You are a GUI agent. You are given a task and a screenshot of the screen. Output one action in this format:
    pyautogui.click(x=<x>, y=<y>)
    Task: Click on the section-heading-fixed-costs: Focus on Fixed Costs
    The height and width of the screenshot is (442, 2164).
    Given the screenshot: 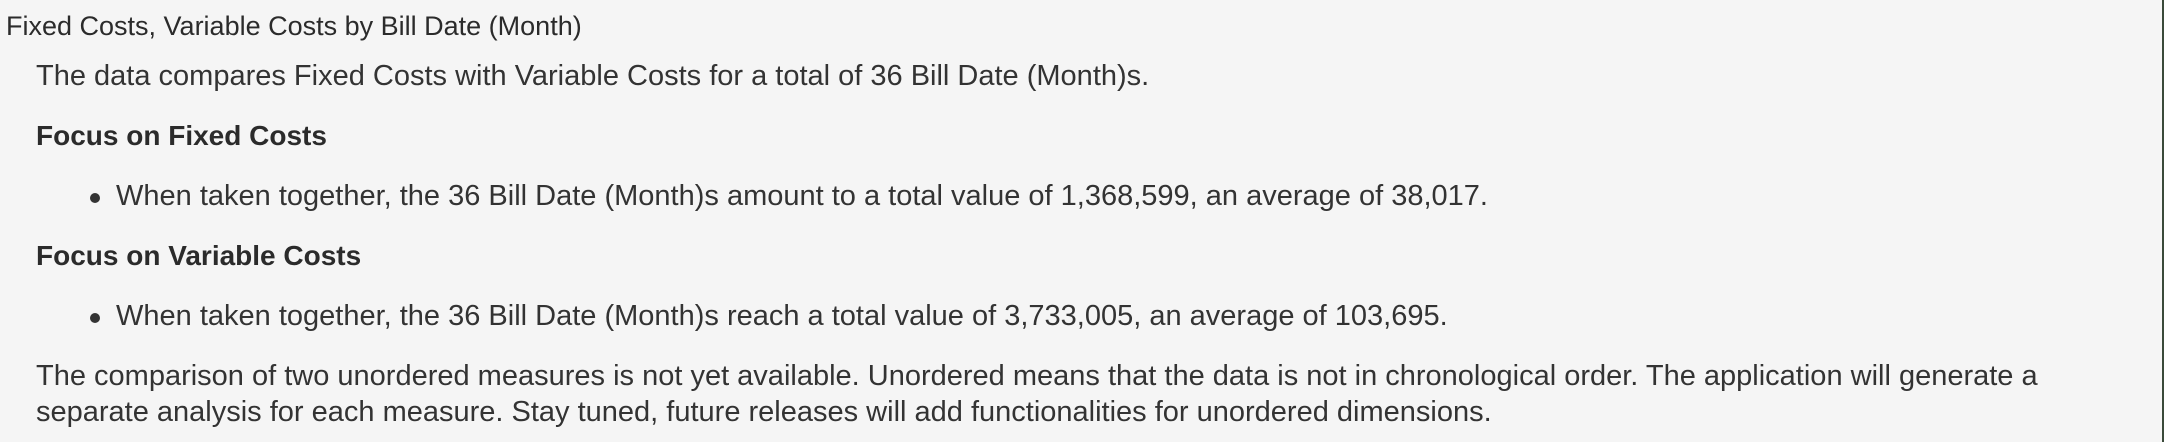 What is the action you would take?
    pyautogui.click(x=181, y=135)
    